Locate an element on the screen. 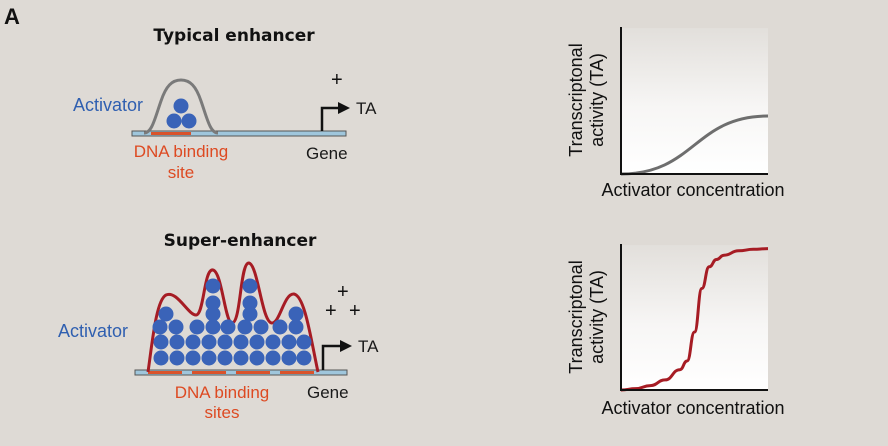 The height and width of the screenshot is (446, 888). typical-activity-plus: + is located at coordinates (337, 80).